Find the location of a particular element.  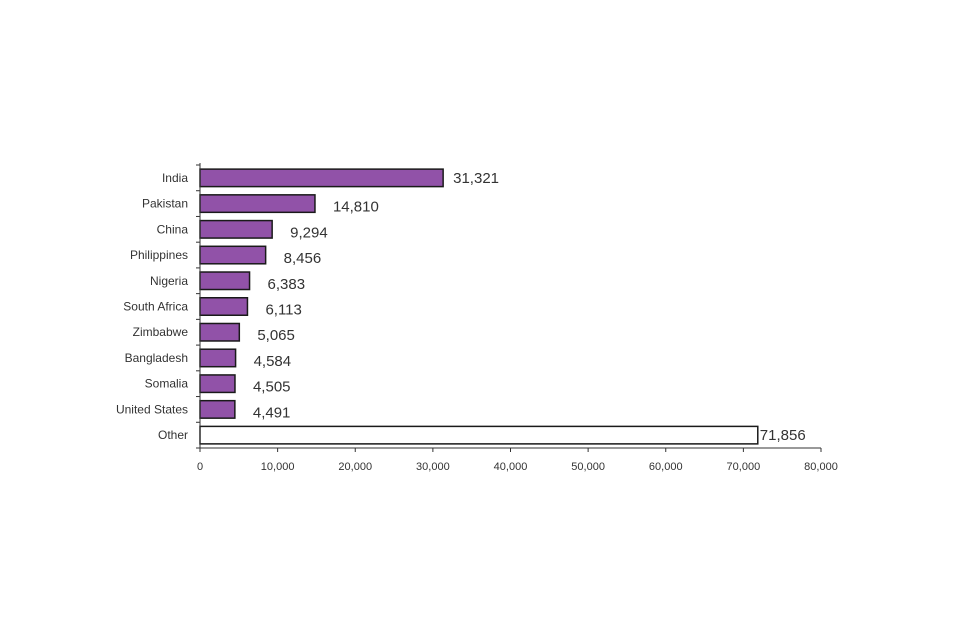

category-label-somalia: Somalia is located at coordinates (167, 384).